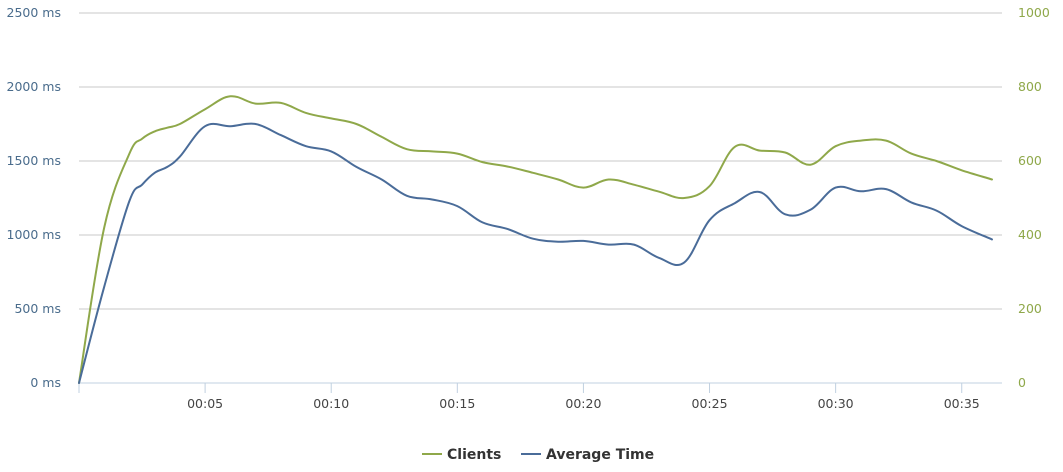 The height and width of the screenshot is (472, 1063). I want to click on x-tick-label: 00:10, so click(331, 403).